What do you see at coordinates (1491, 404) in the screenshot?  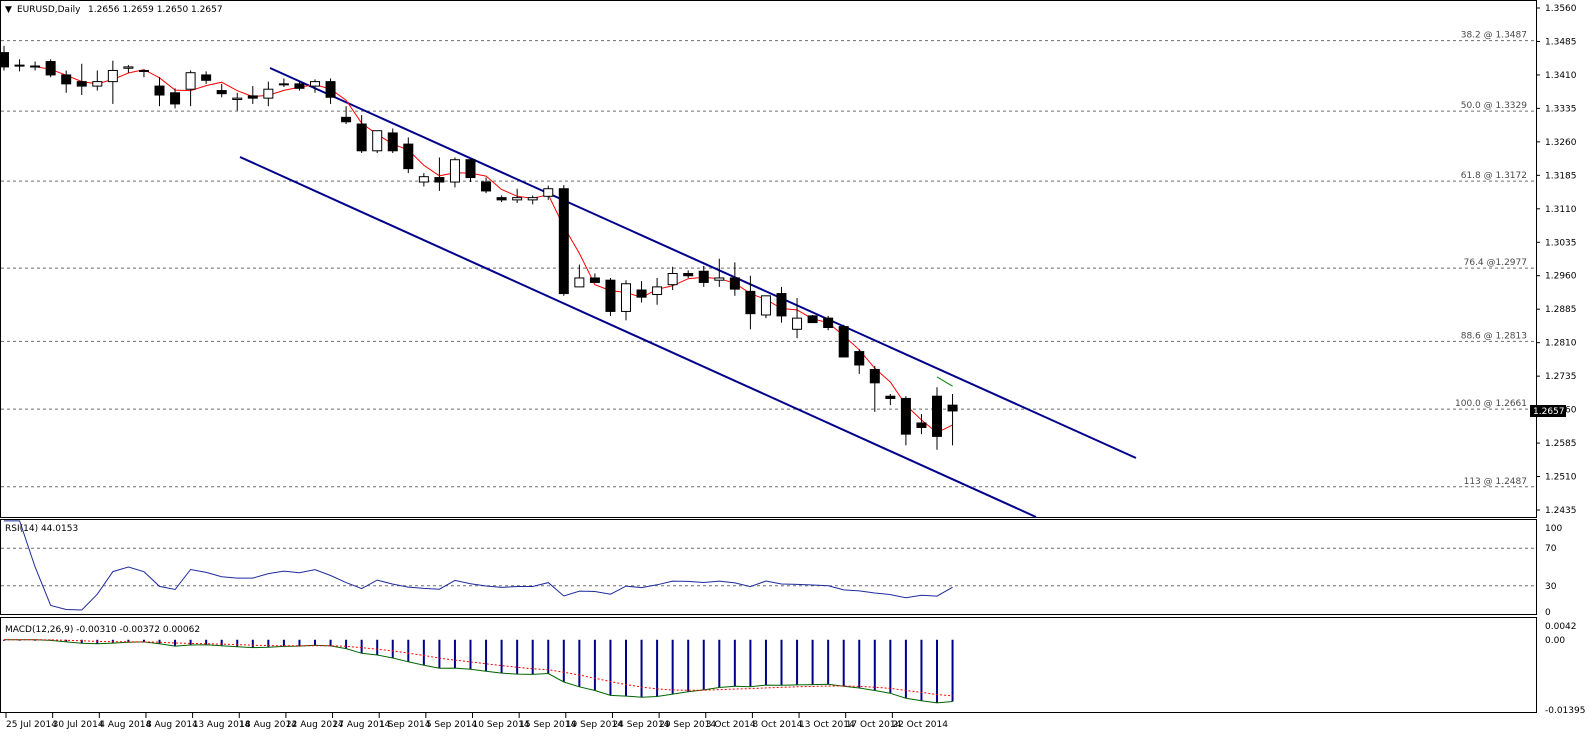 I see `fib-level-label: 100.0 @ 1.2661` at bounding box center [1491, 404].